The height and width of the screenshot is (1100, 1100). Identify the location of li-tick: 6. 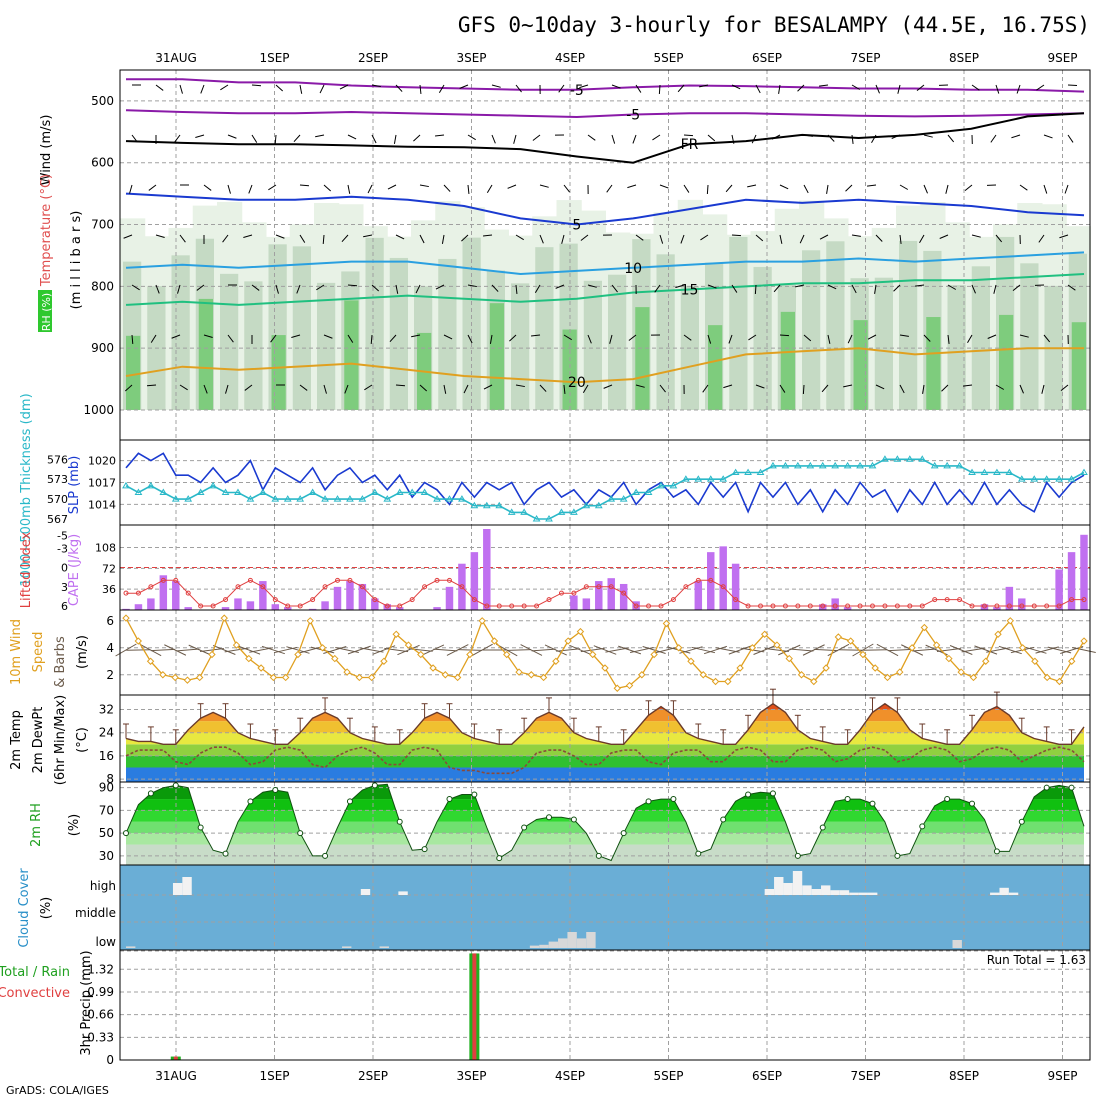
(64, 606).